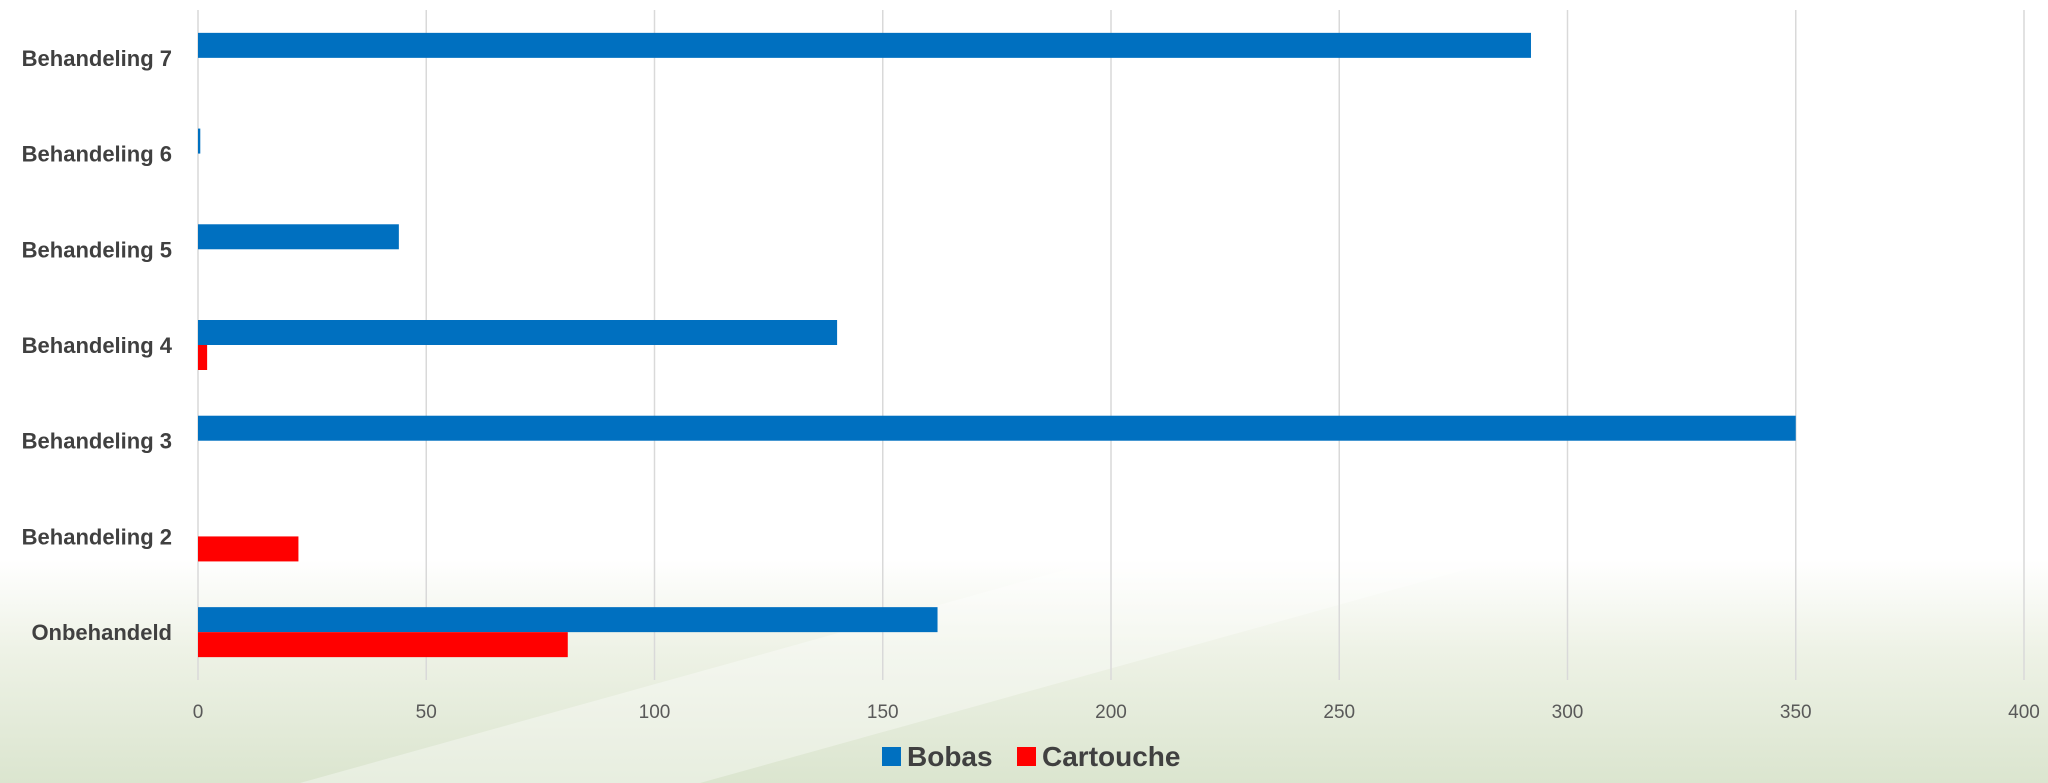  Describe the element at coordinates (1111, 712) in the screenshot. I see `x-tick-label: 200` at that location.